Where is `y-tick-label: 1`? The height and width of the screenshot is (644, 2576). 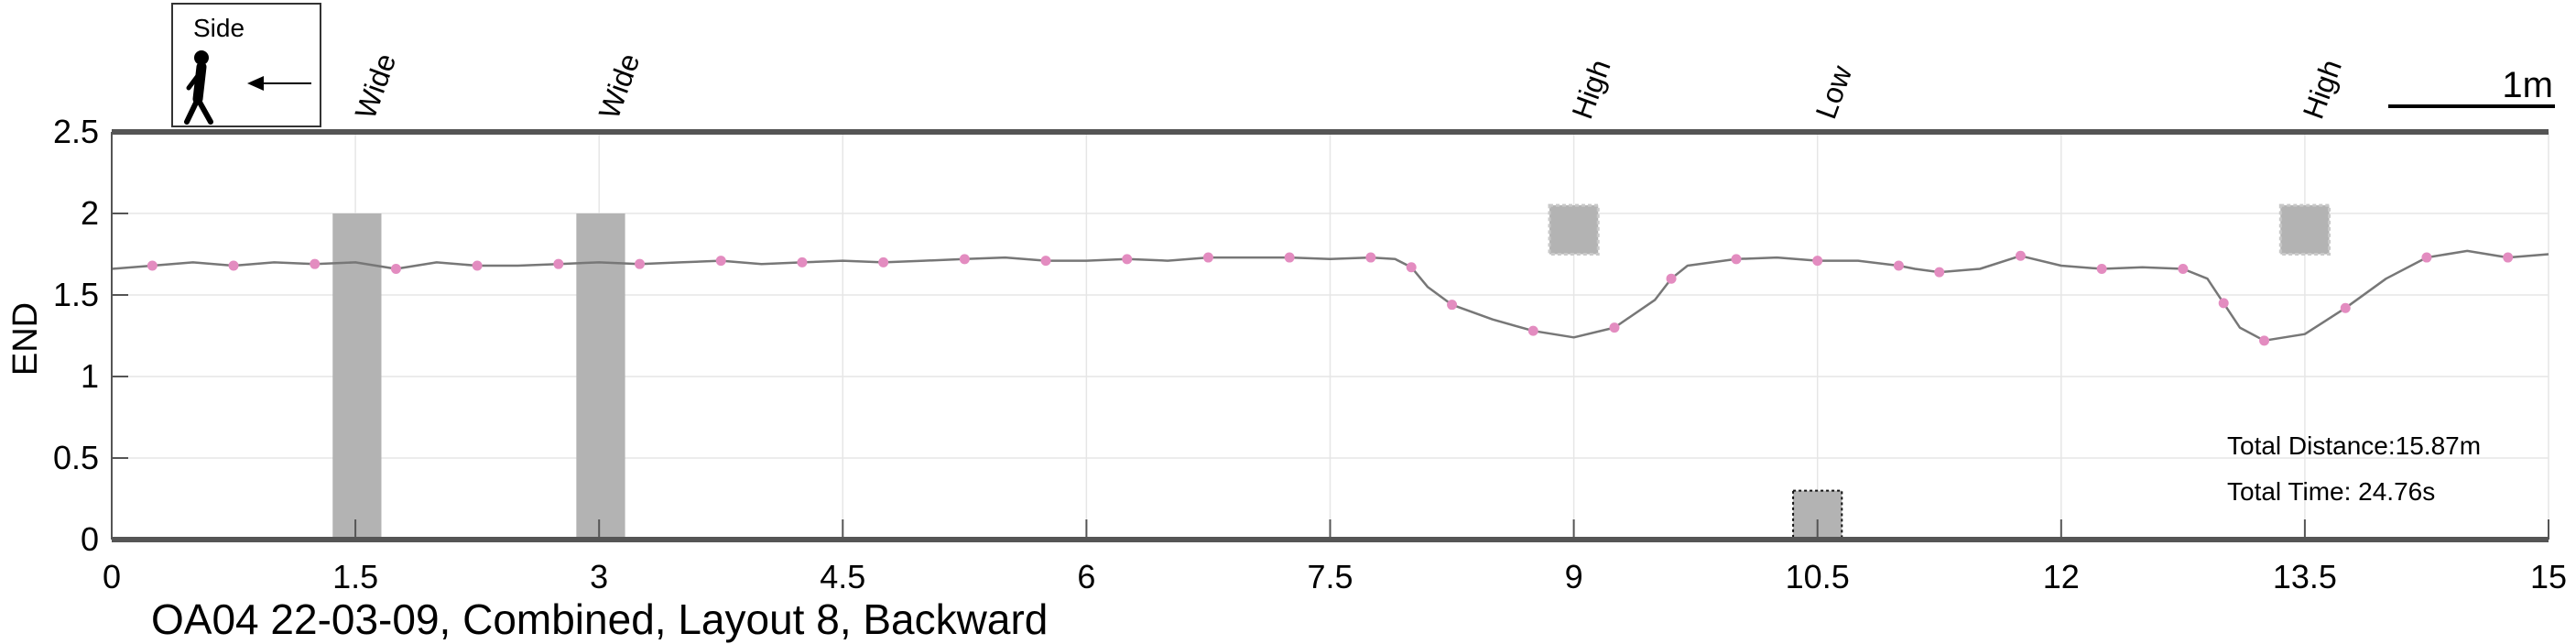 y-tick-label: 1 is located at coordinates (90, 376).